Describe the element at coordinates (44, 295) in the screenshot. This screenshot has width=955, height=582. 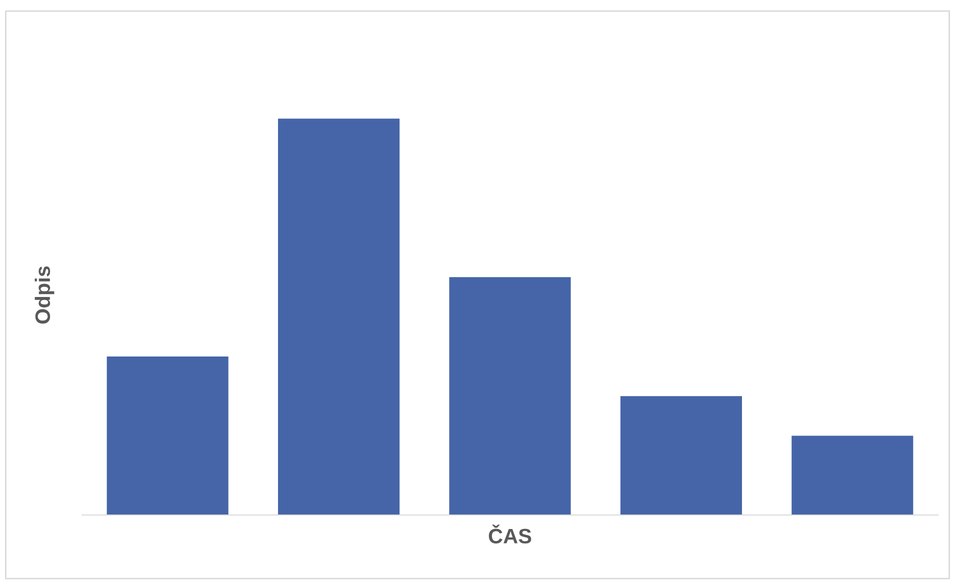
I see `y-axis-title: Odpis` at that location.